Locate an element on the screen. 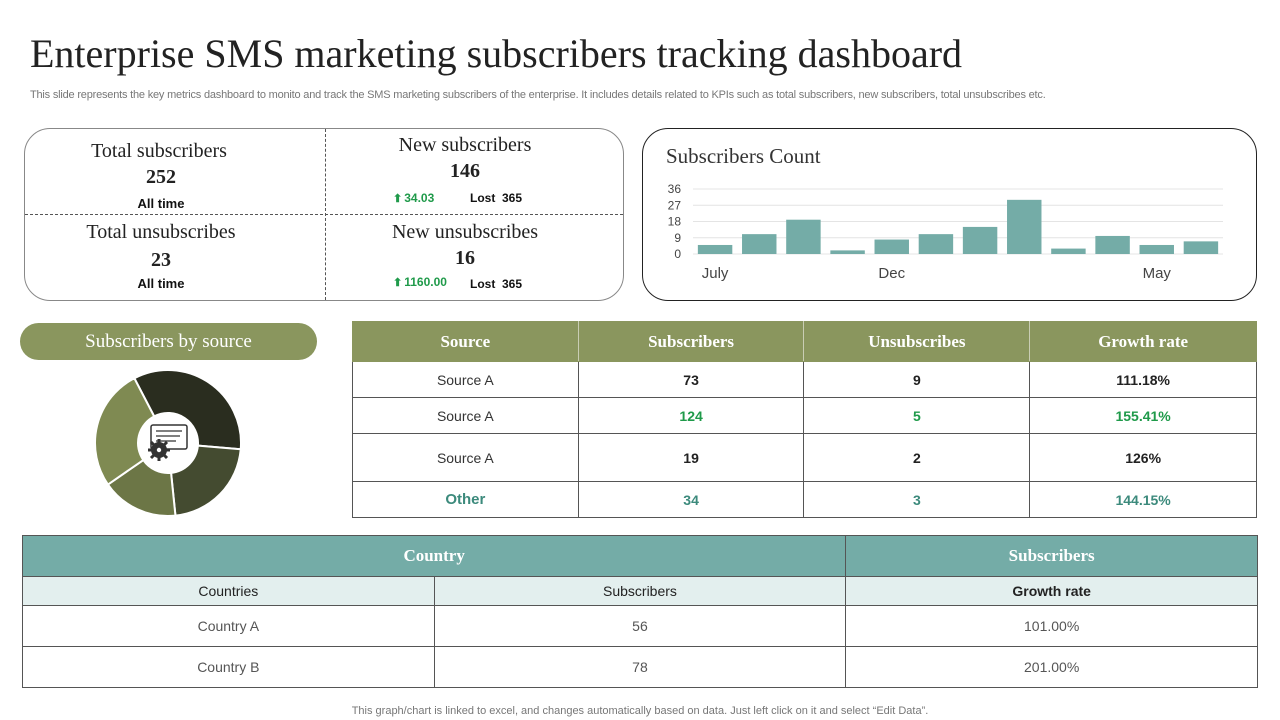 The height and width of the screenshot is (720, 1280). kpi-total-subscribers-label: Total subscribers is located at coordinates (159, 151).